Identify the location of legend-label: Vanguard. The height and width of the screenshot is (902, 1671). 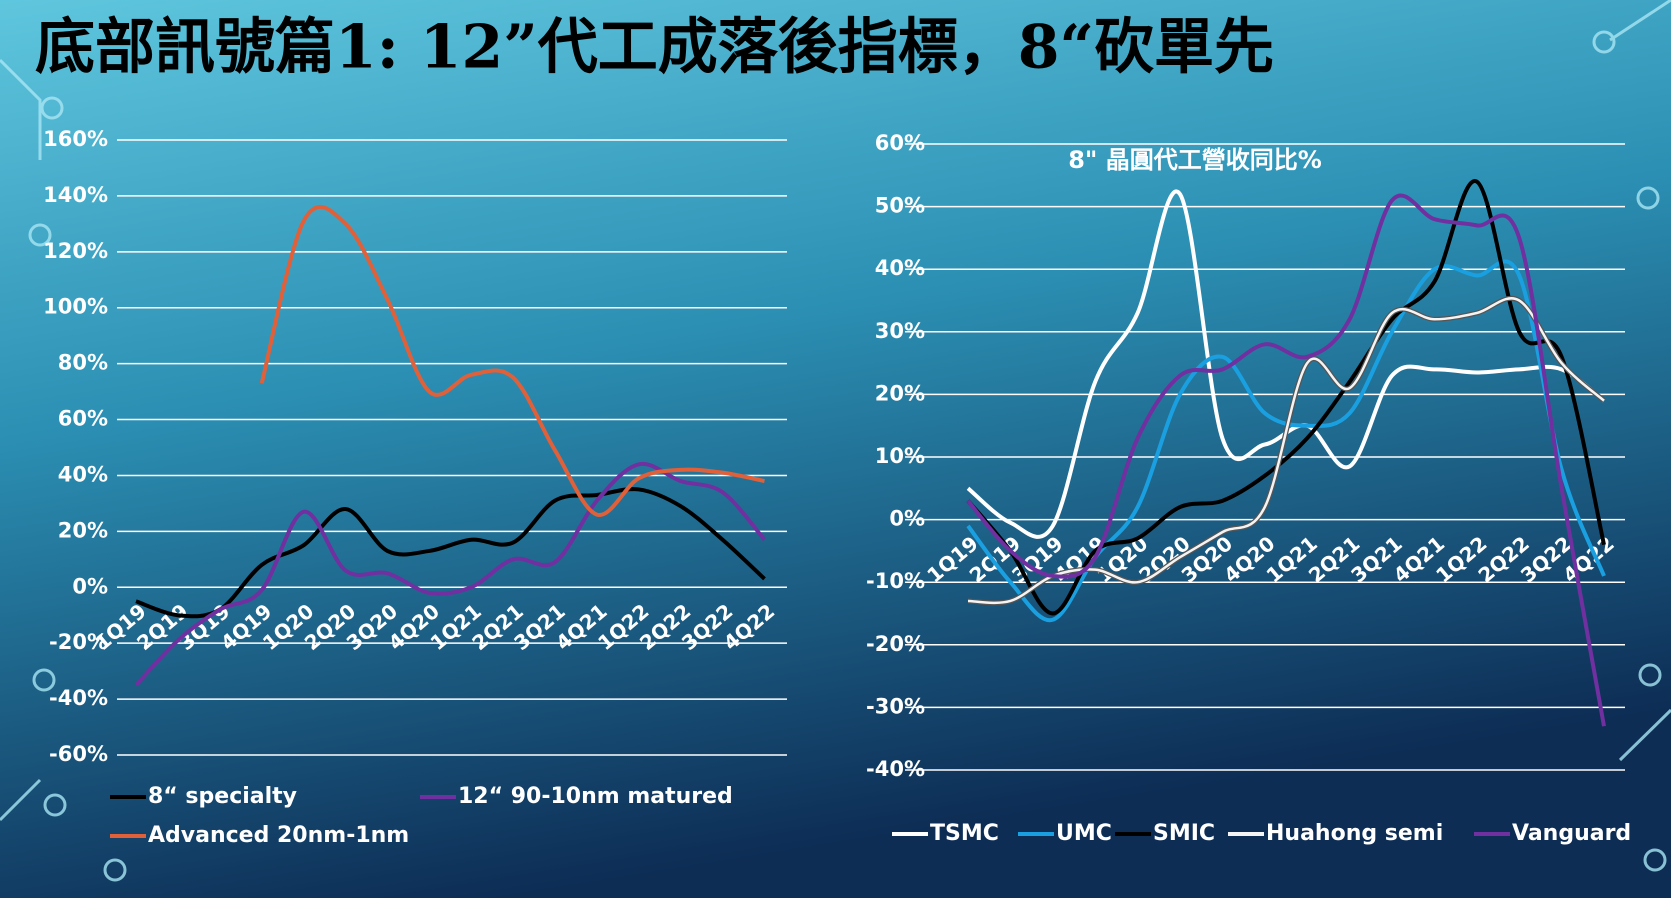
(1571, 833).